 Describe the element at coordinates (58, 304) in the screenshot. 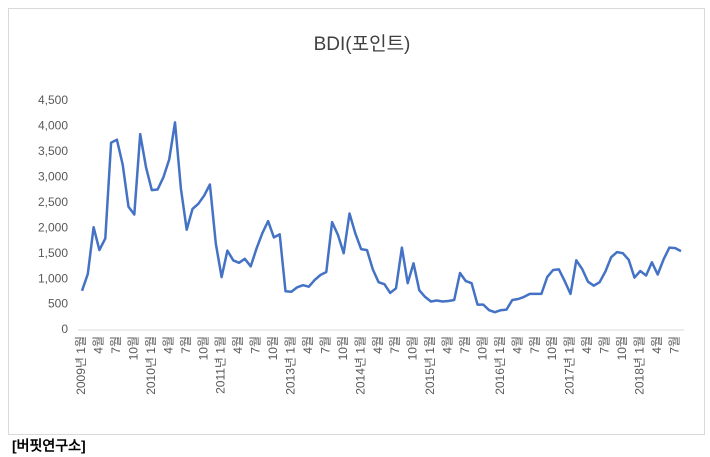

I see `y-tick-label: 500` at that location.